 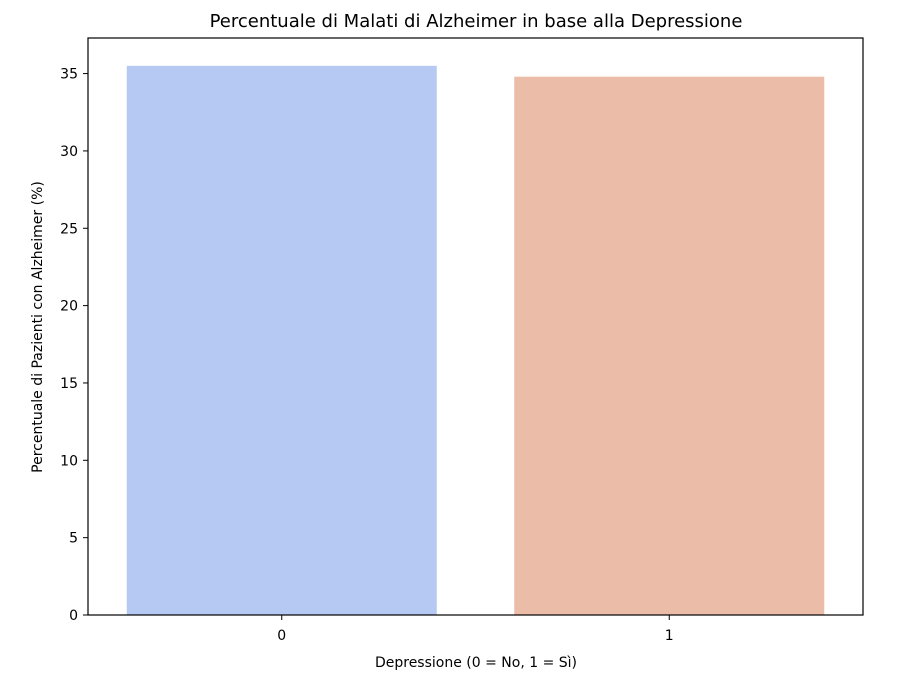 What do you see at coordinates (69, 229) in the screenshot?
I see `y-tick-label: 25` at bounding box center [69, 229].